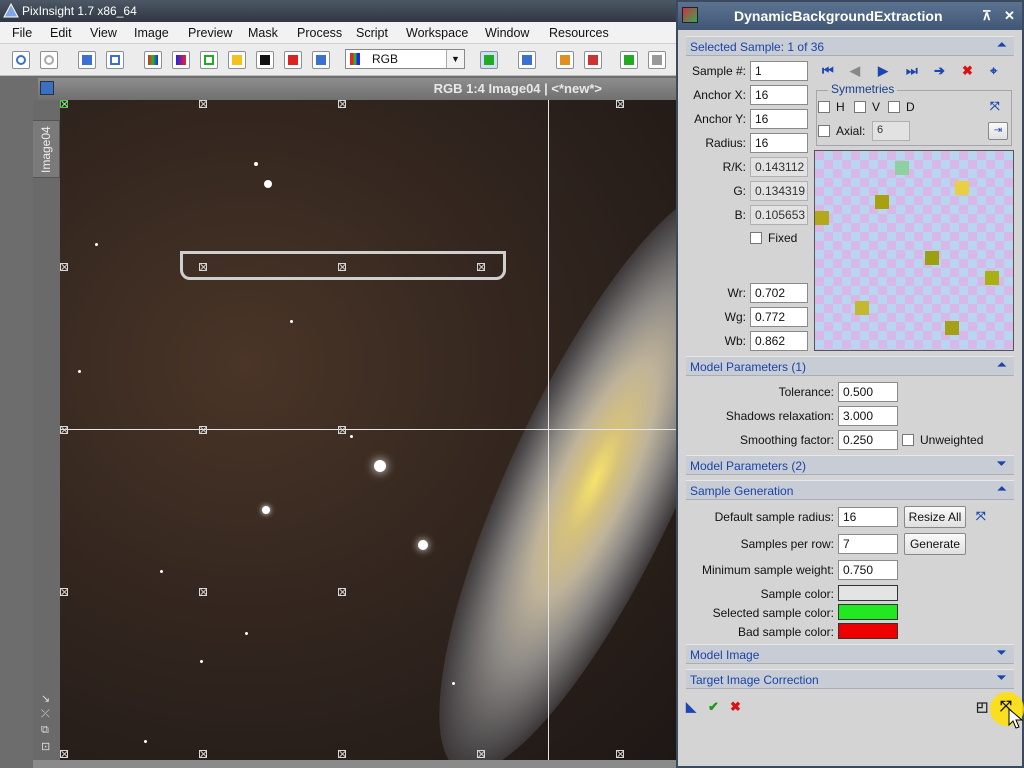 The image size is (1024, 768). What do you see at coordinates (47, 88) in the screenshot?
I see `image-window-icon` at bounding box center [47, 88].